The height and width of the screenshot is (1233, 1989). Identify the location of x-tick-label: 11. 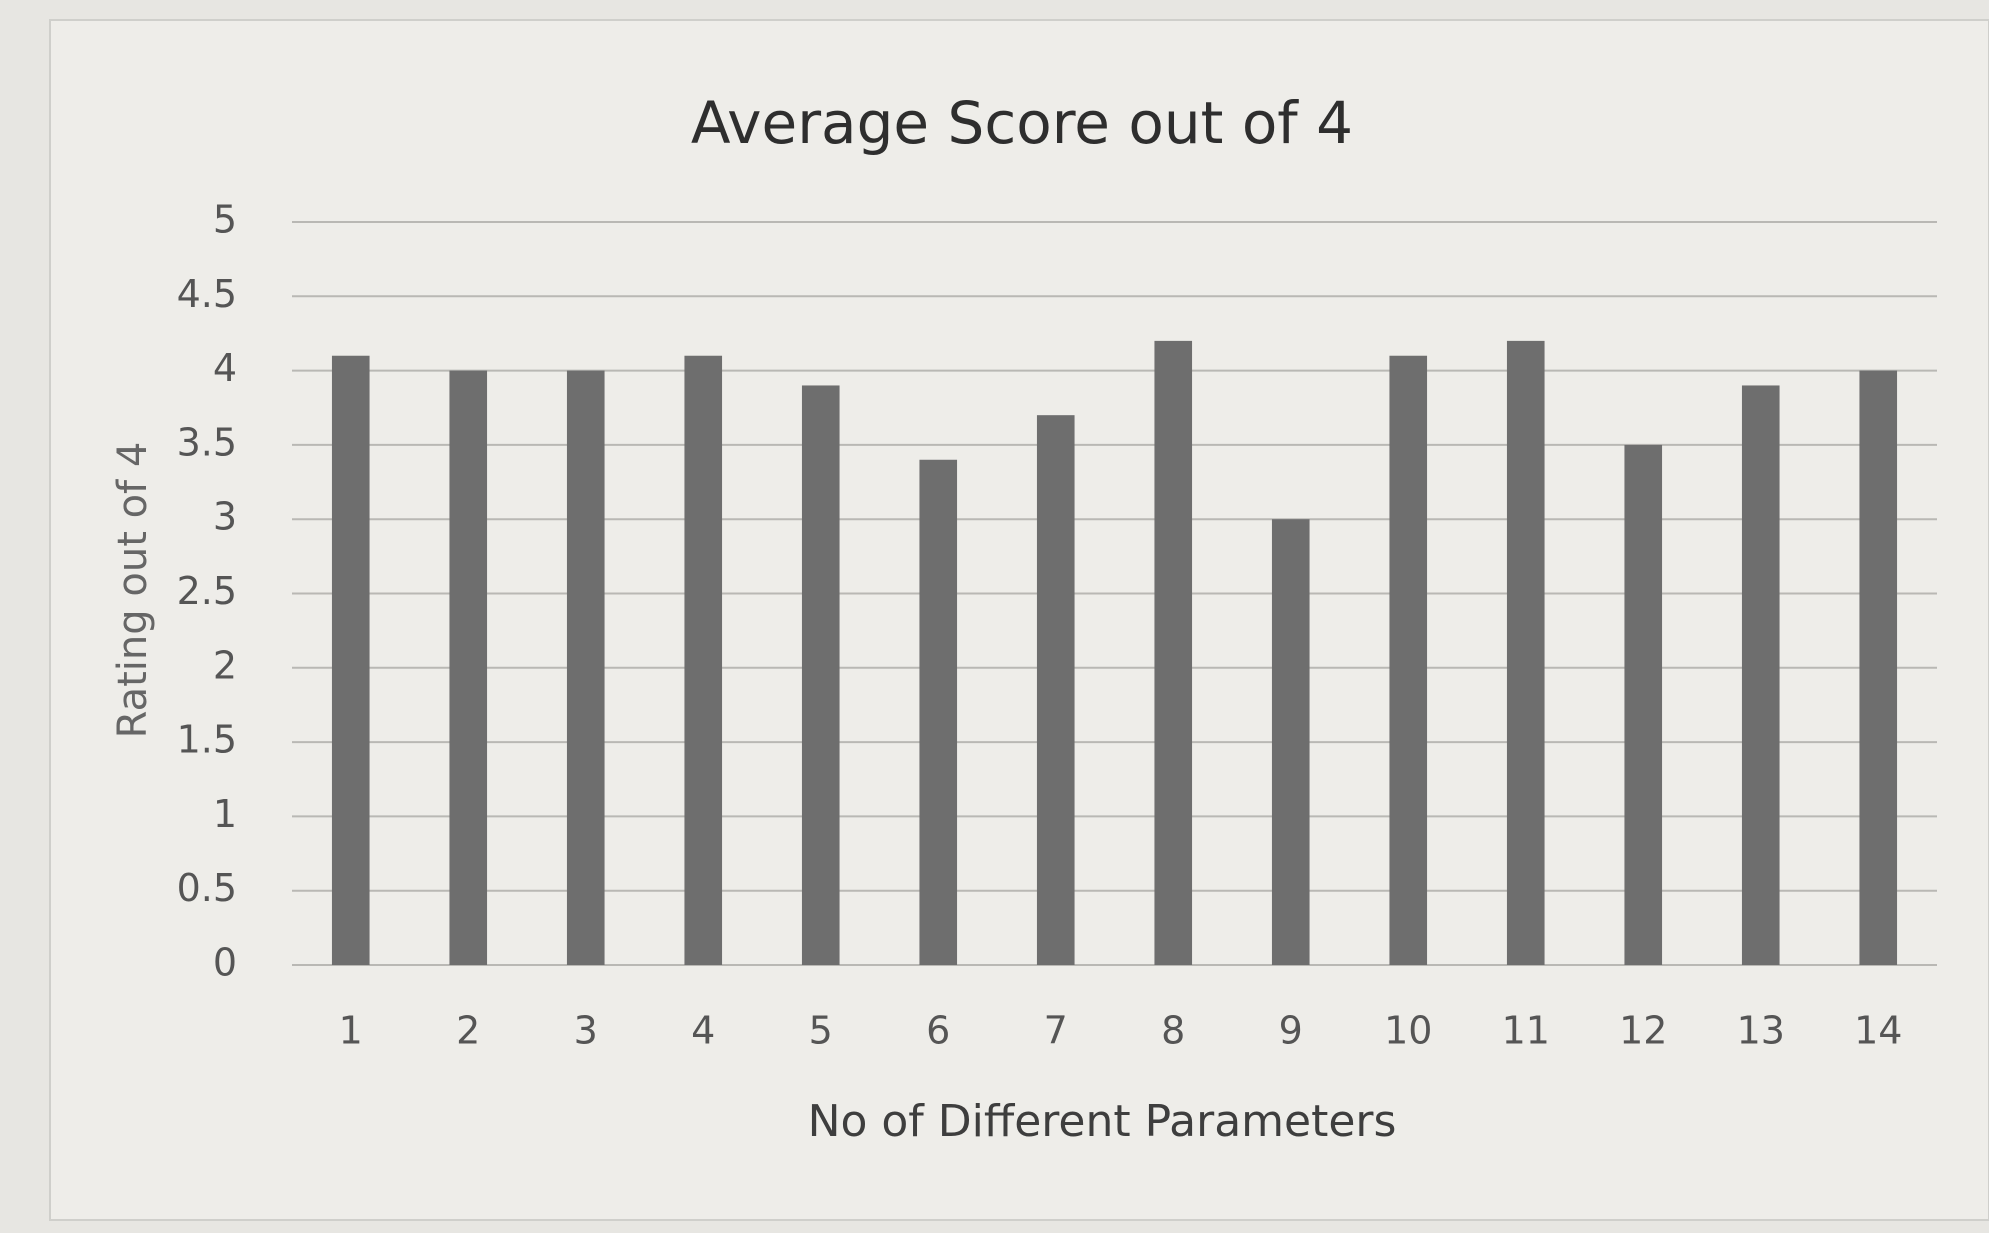
(1526, 1031).